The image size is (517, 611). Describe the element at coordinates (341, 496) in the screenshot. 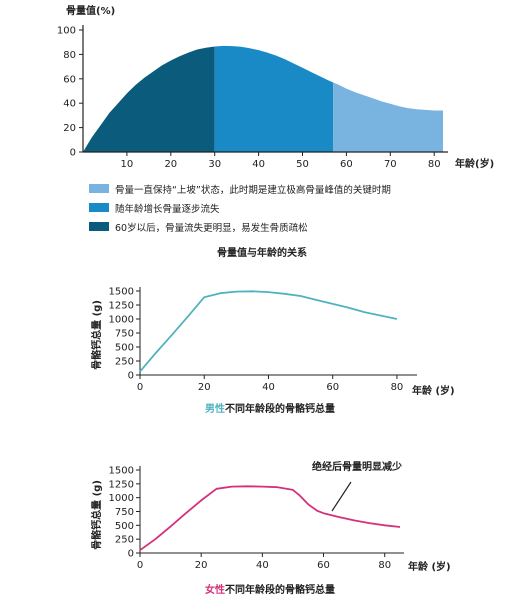

I see `annotation-pointer` at that location.